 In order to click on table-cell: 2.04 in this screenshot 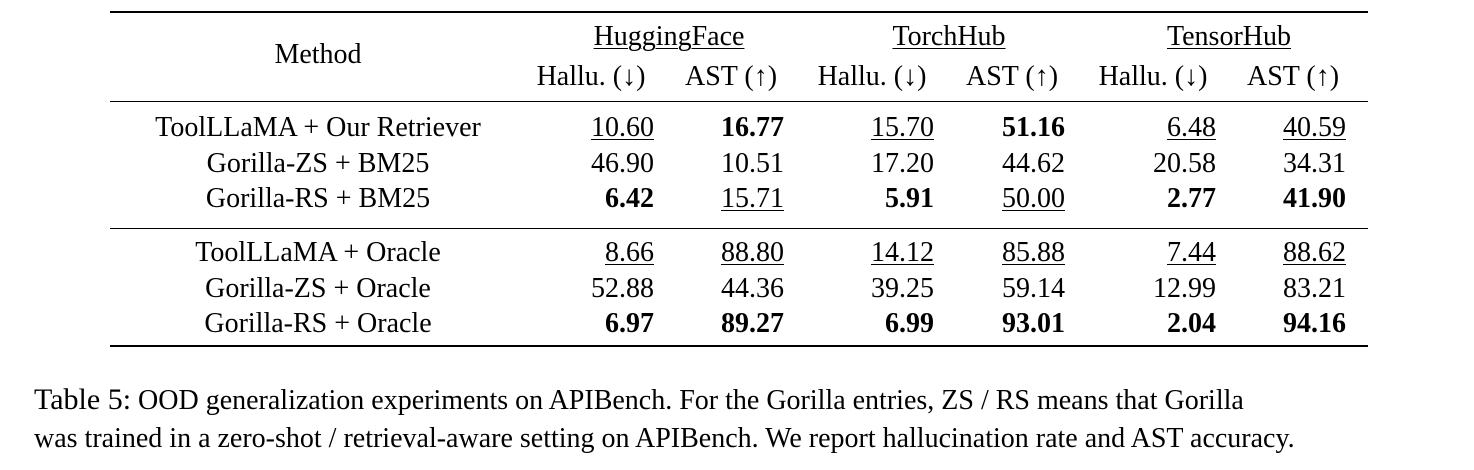, I will do `click(1191, 323)`.